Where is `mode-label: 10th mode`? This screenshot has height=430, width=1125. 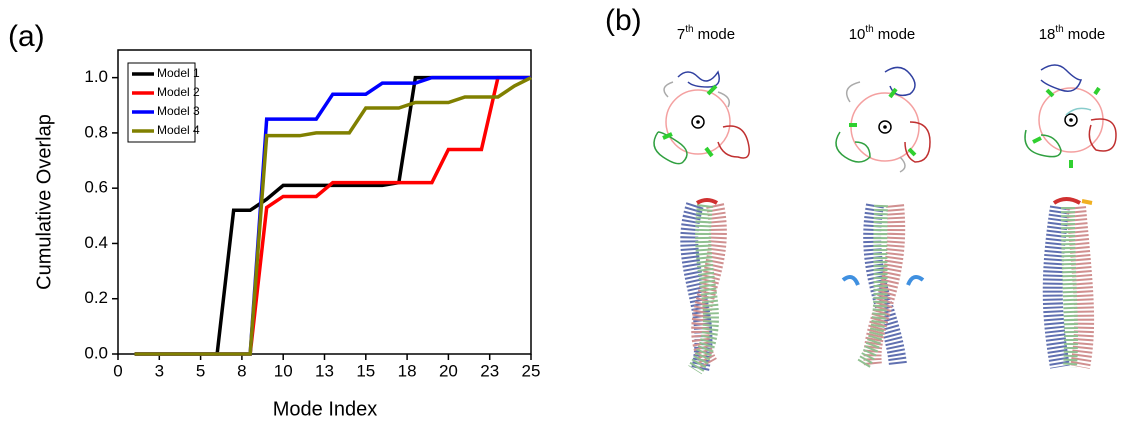
mode-label: 10th mode is located at coordinates (882, 33).